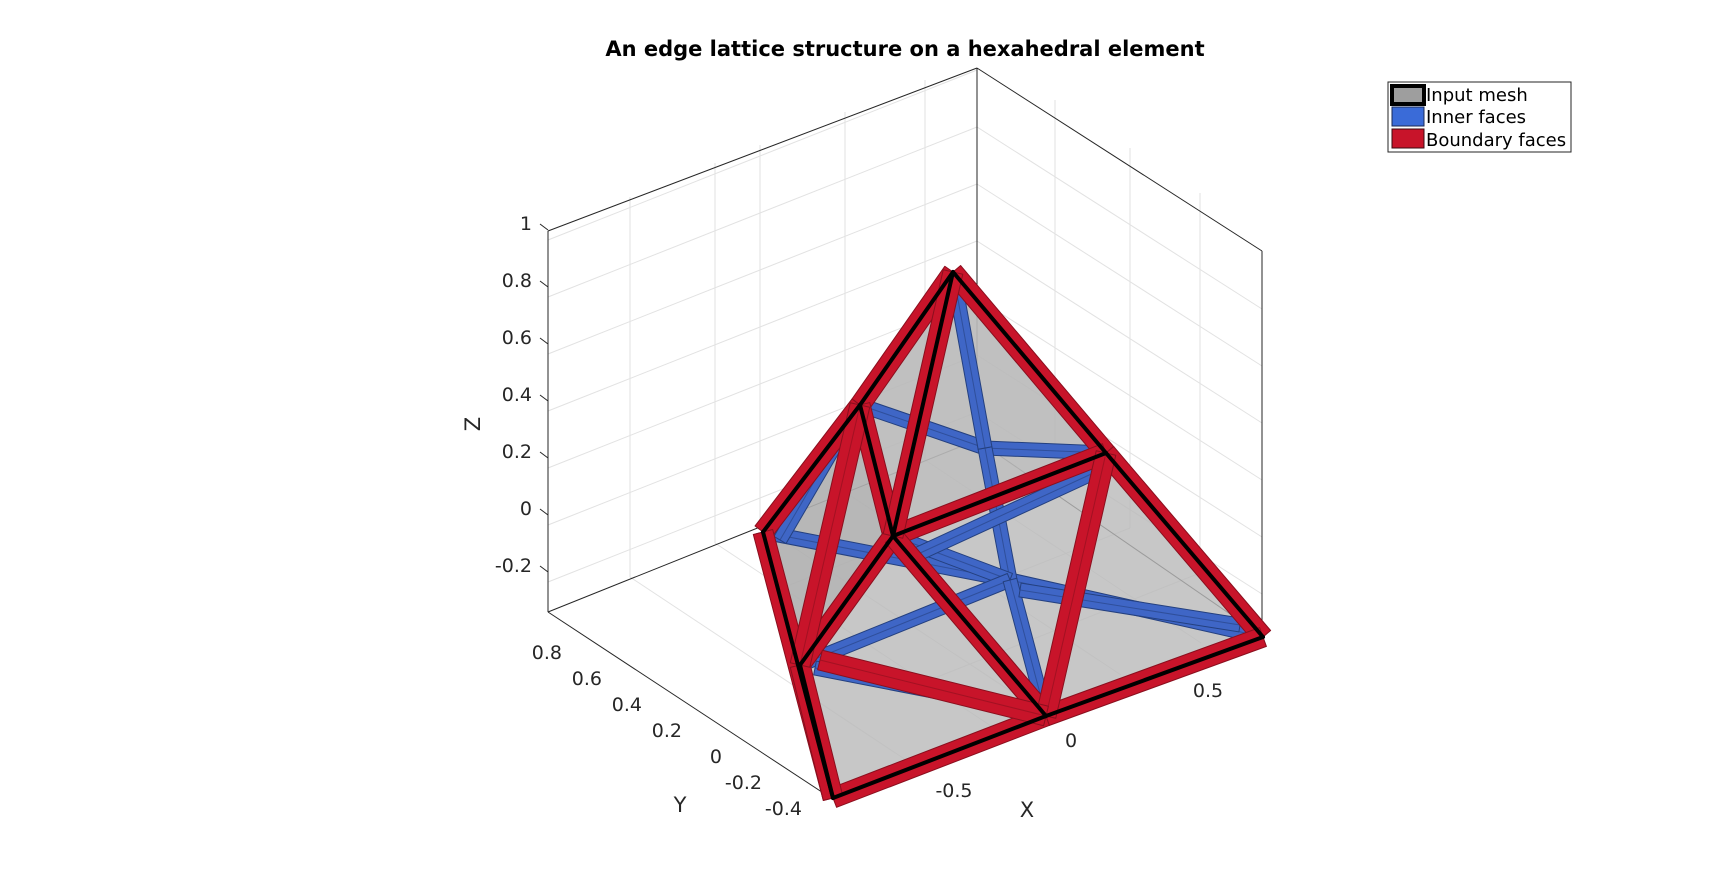  I want to click on z-tick: 0, so click(526, 509).